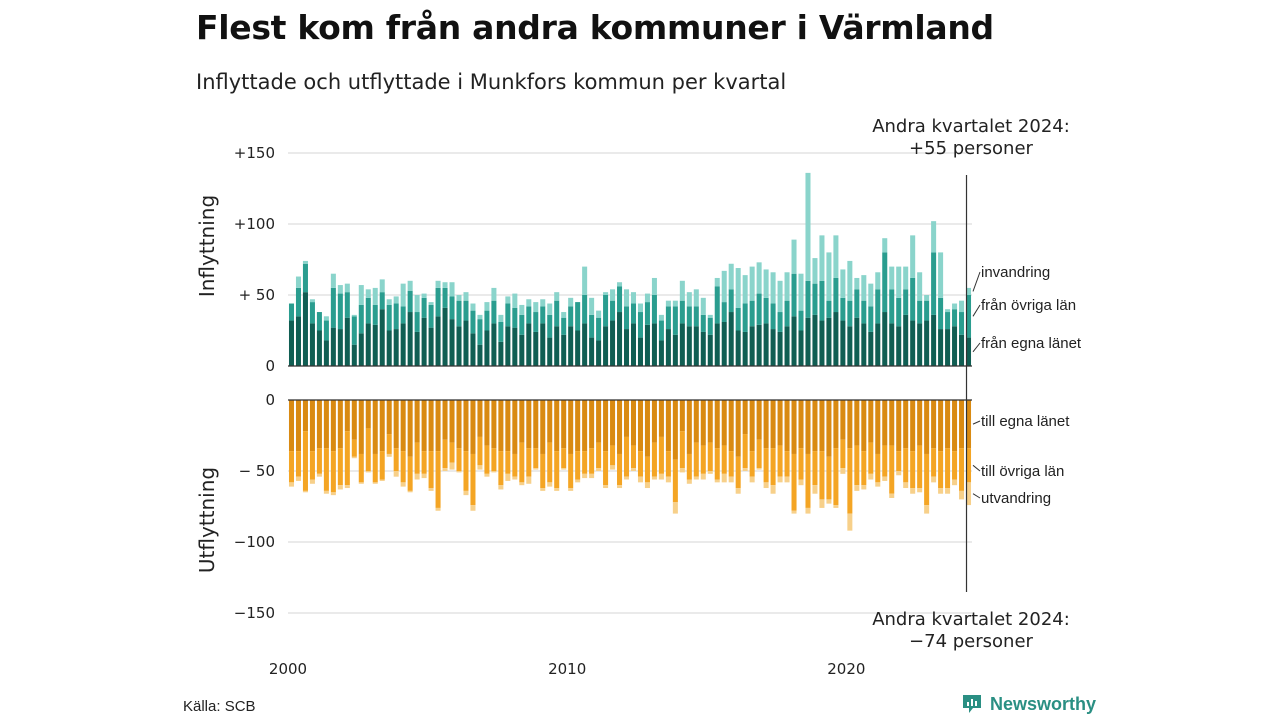  What do you see at coordinates (1015, 272) in the screenshot?
I see `series-label-in: invandring` at bounding box center [1015, 272].